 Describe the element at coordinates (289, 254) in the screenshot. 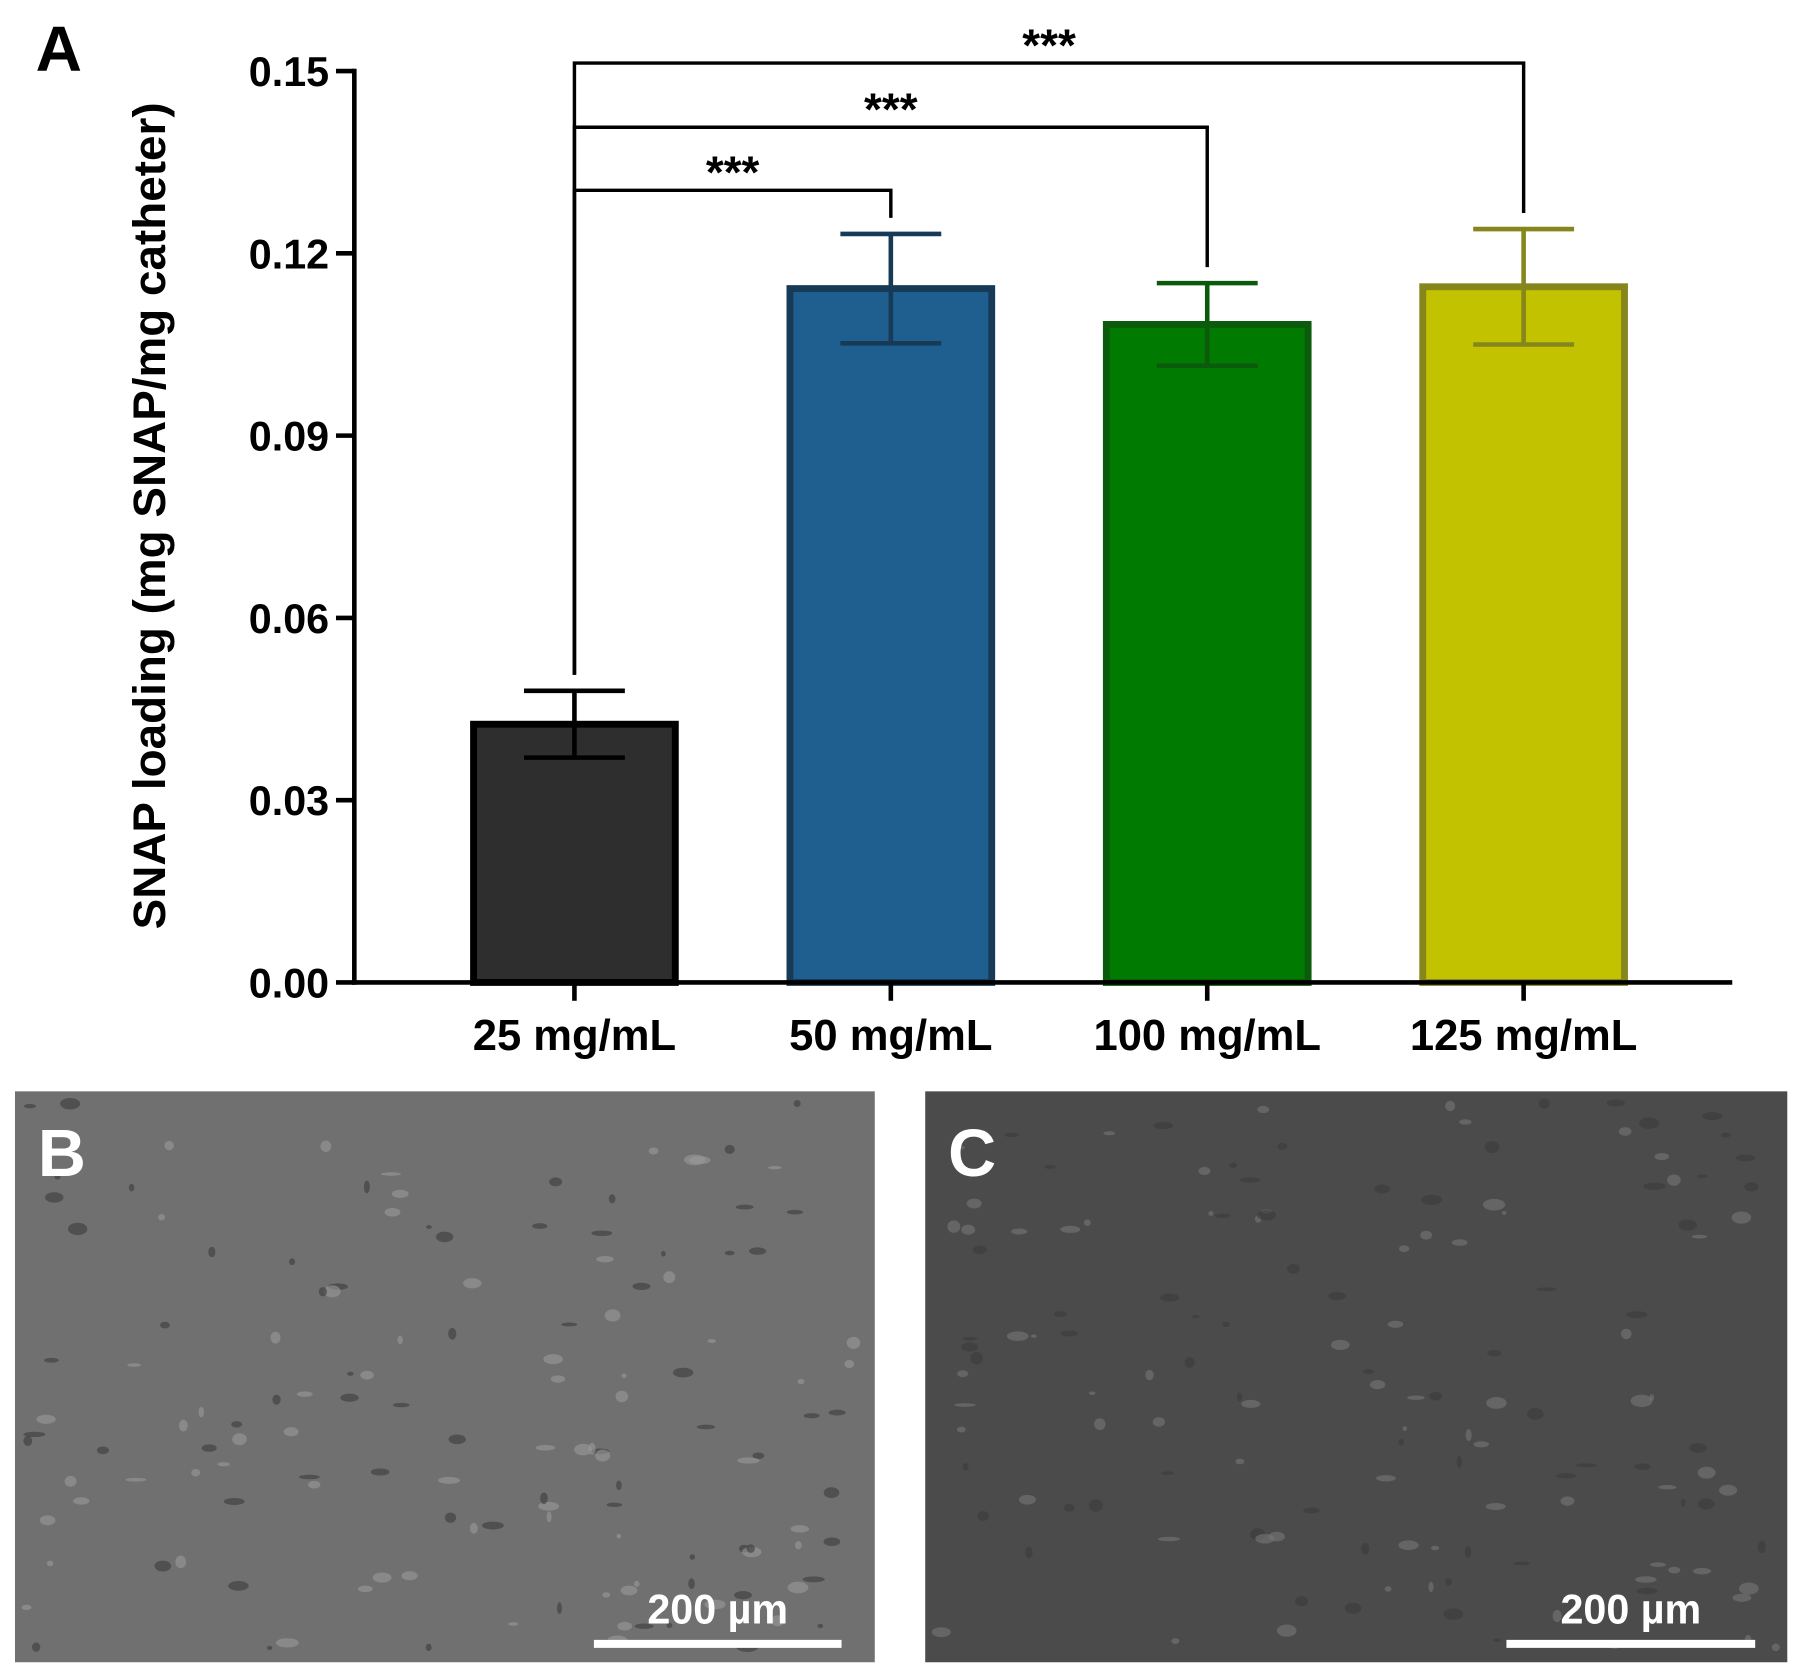

I see `y-tick-label: 0.12` at that location.